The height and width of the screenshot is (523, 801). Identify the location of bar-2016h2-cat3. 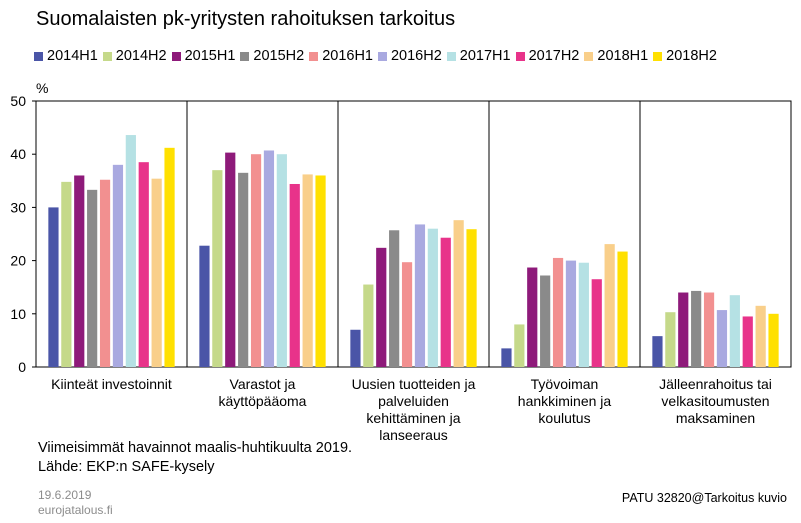
(420, 295).